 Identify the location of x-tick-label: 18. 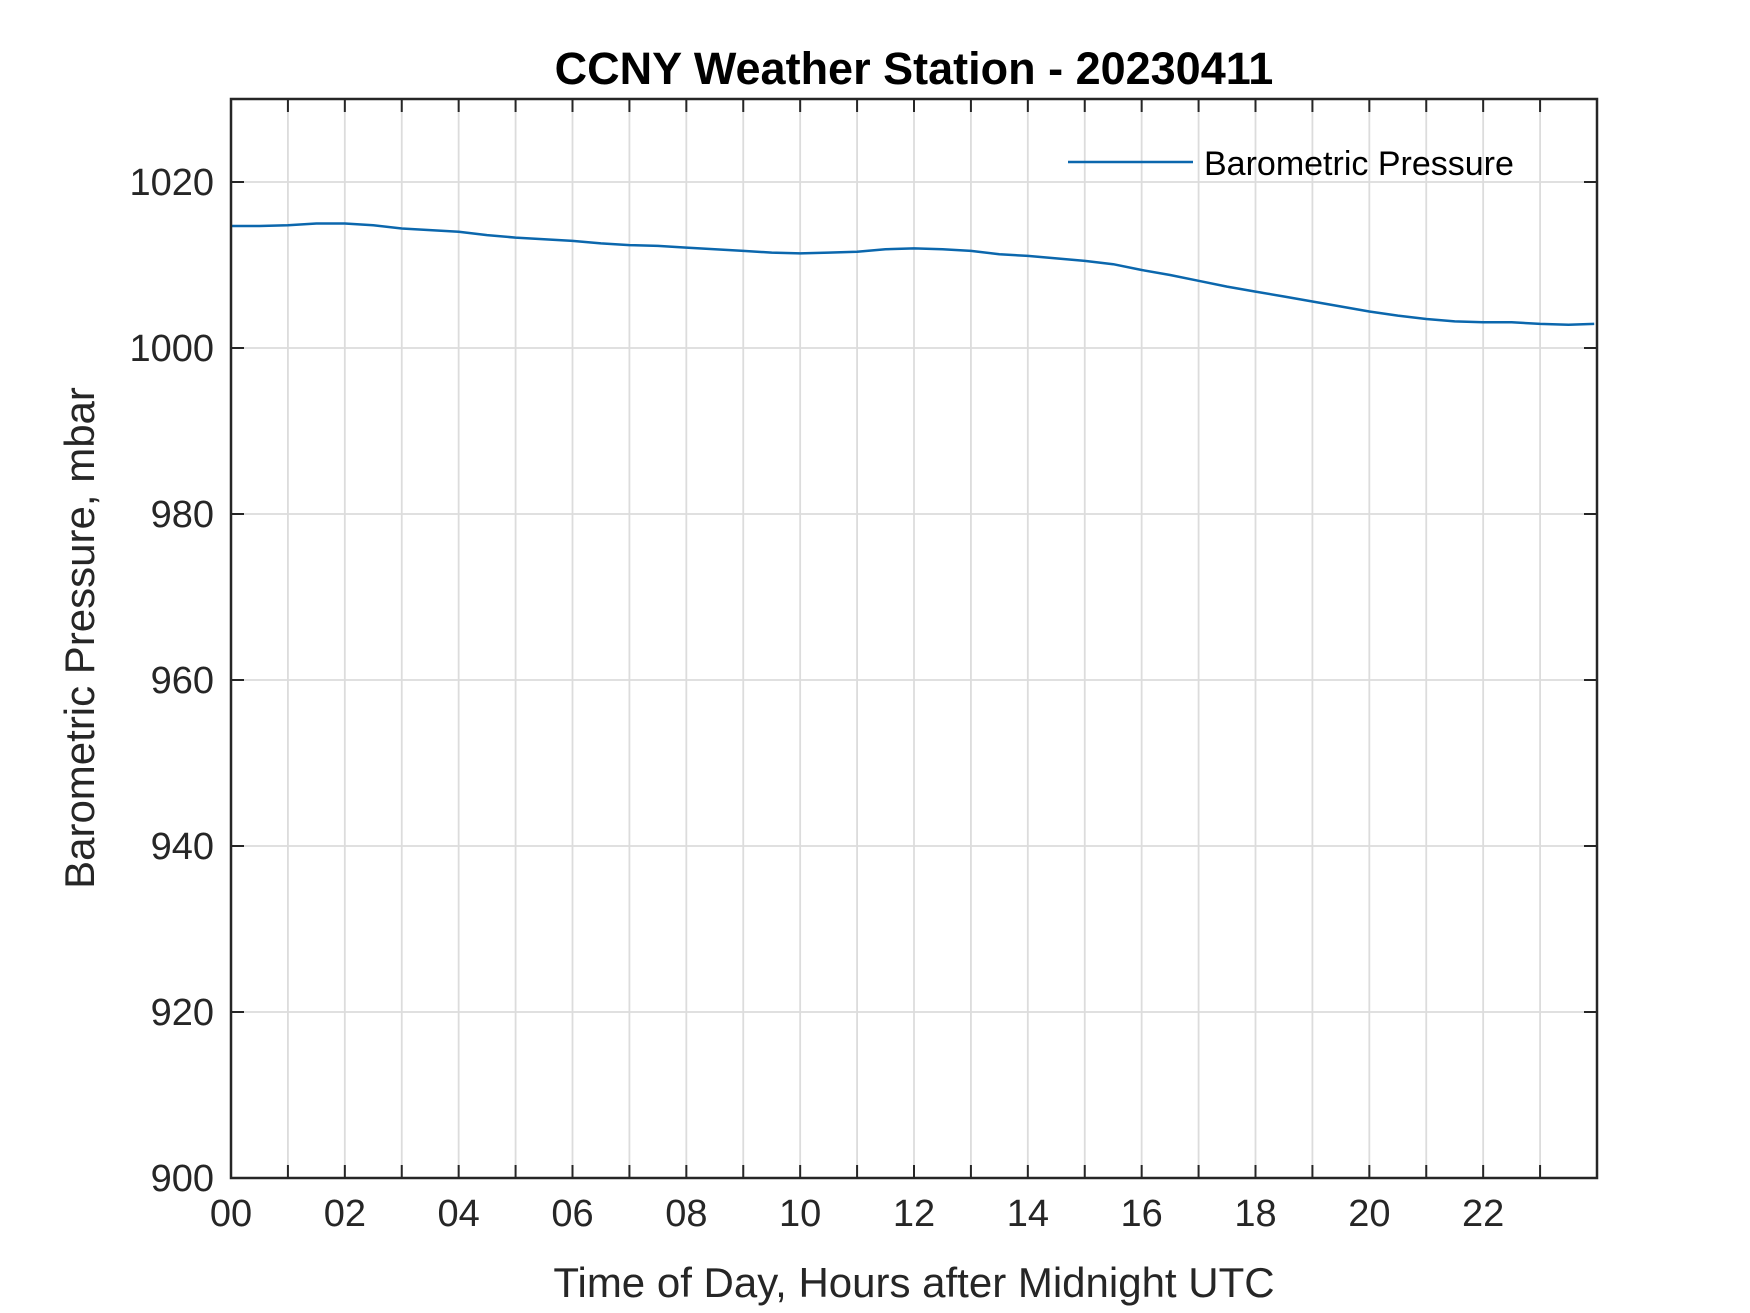
(1255, 1214).